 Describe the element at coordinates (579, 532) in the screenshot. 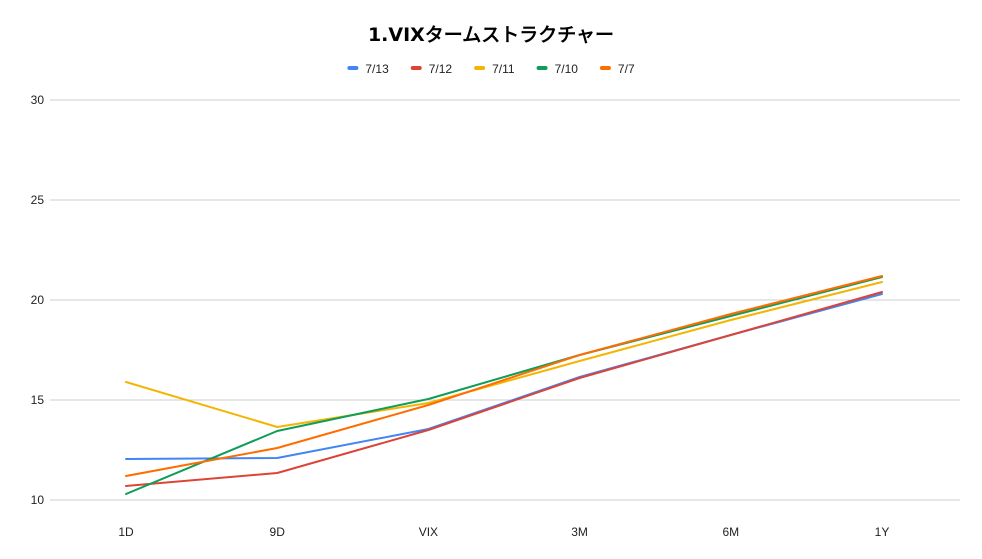

I see `x-tick-label: 3M` at that location.